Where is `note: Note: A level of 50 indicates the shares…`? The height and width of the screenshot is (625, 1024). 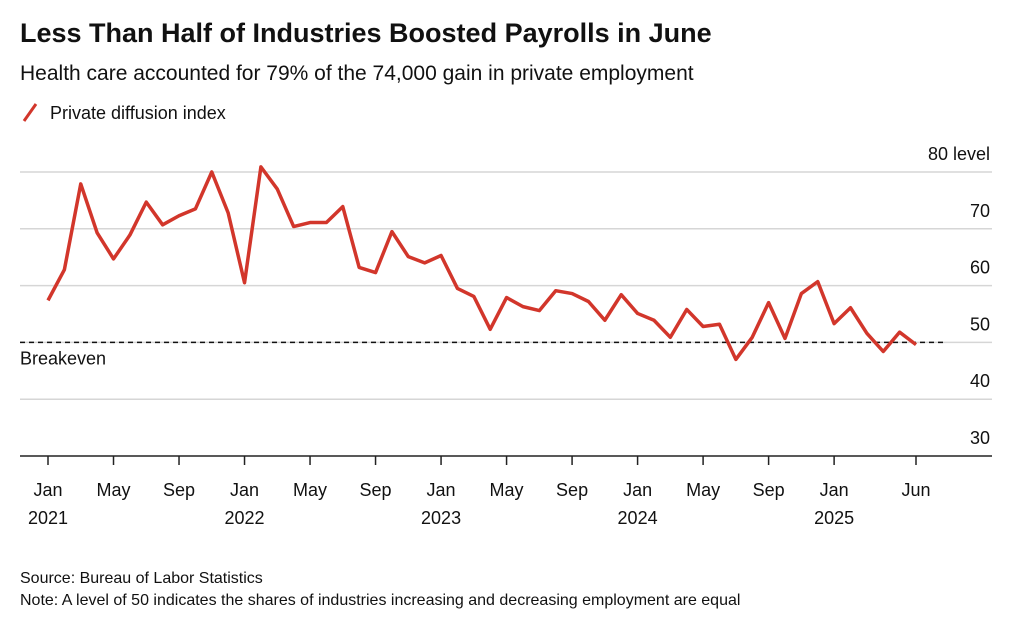
note: Note: A level of 50 indicates the shares… is located at coordinates (380, 600).